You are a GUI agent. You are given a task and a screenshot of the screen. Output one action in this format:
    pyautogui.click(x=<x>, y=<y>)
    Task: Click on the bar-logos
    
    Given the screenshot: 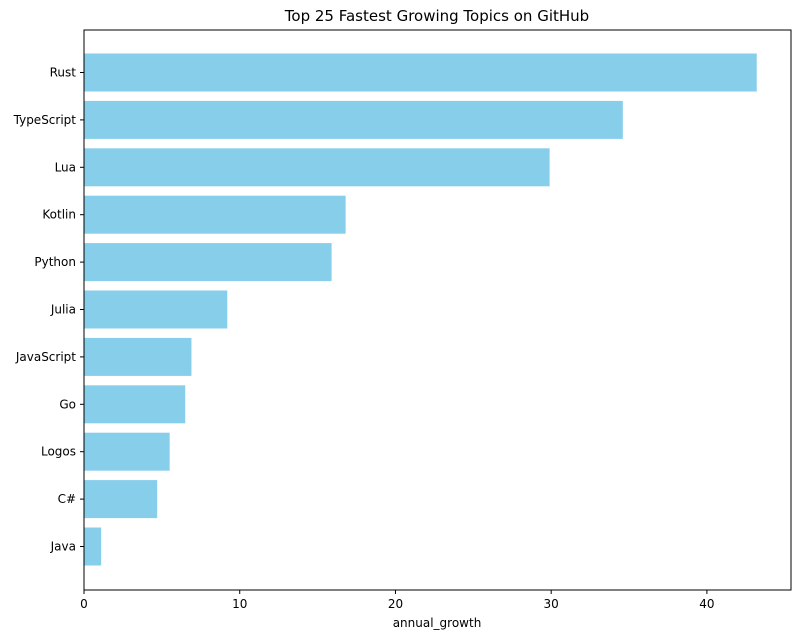 What is the action you would take?
    pyautogui.click(x=127, y=451)
    